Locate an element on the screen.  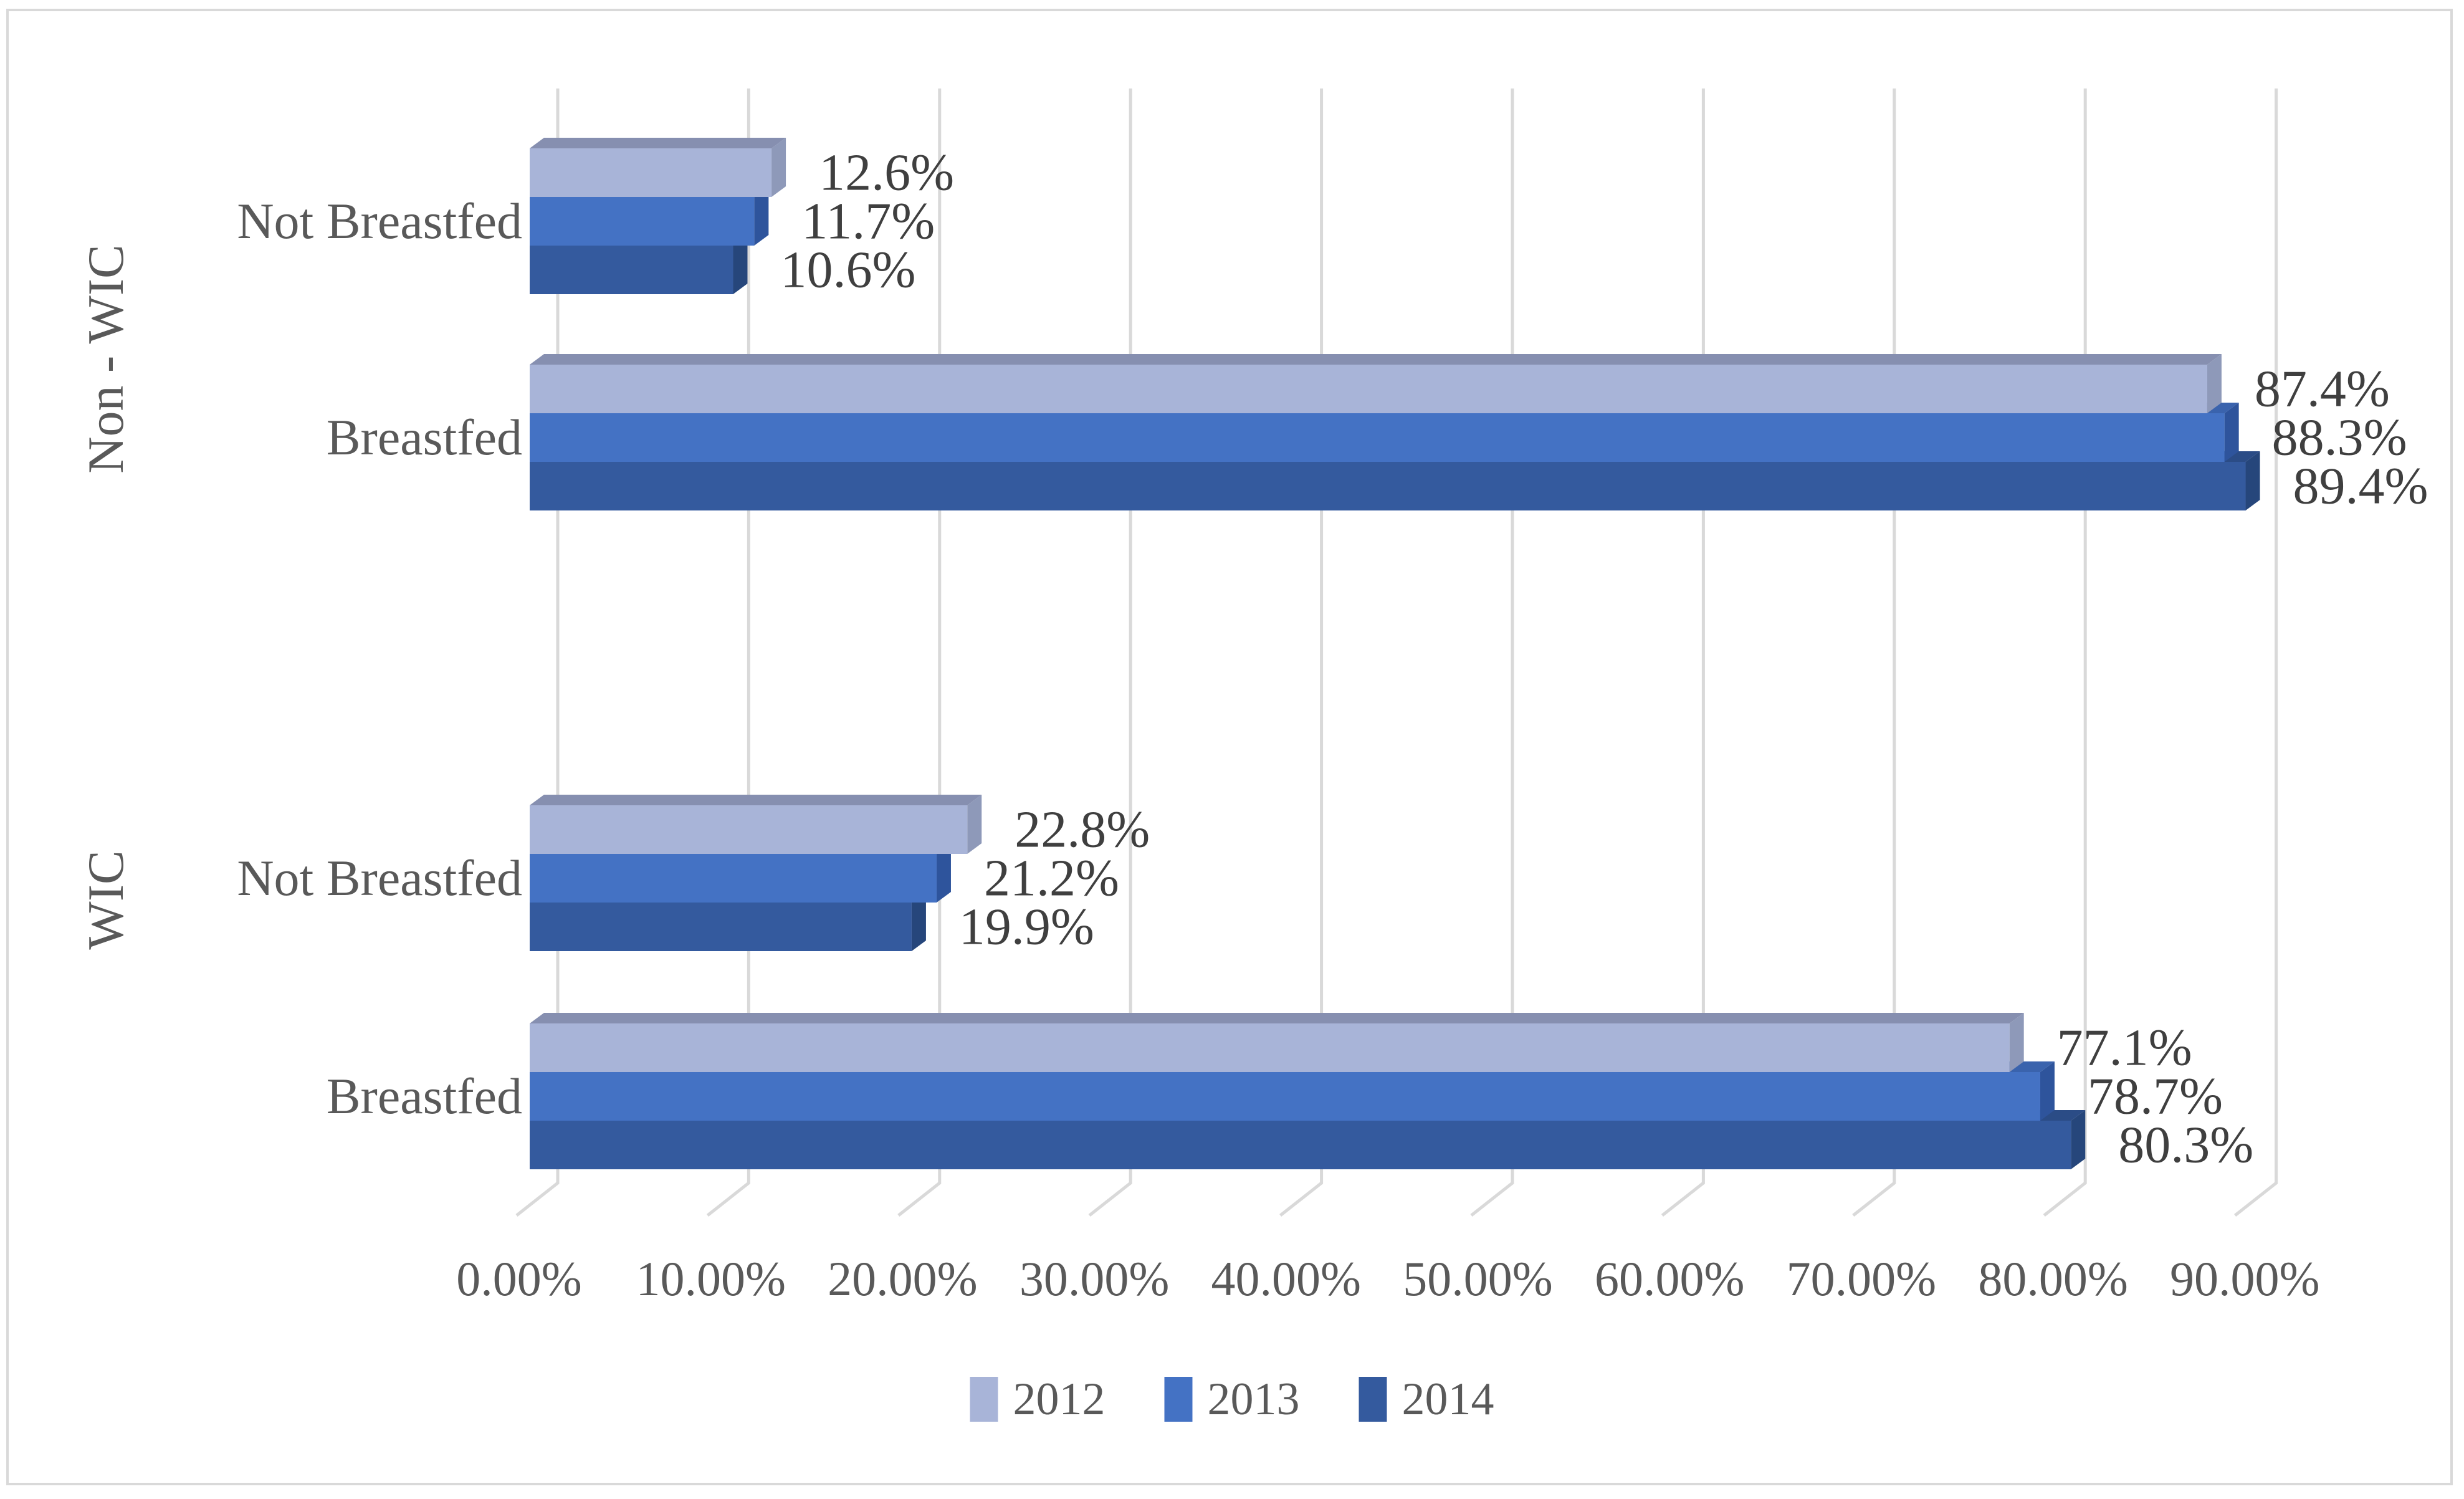
data-label: 77.1% is located at coordinates (2124, 1047).